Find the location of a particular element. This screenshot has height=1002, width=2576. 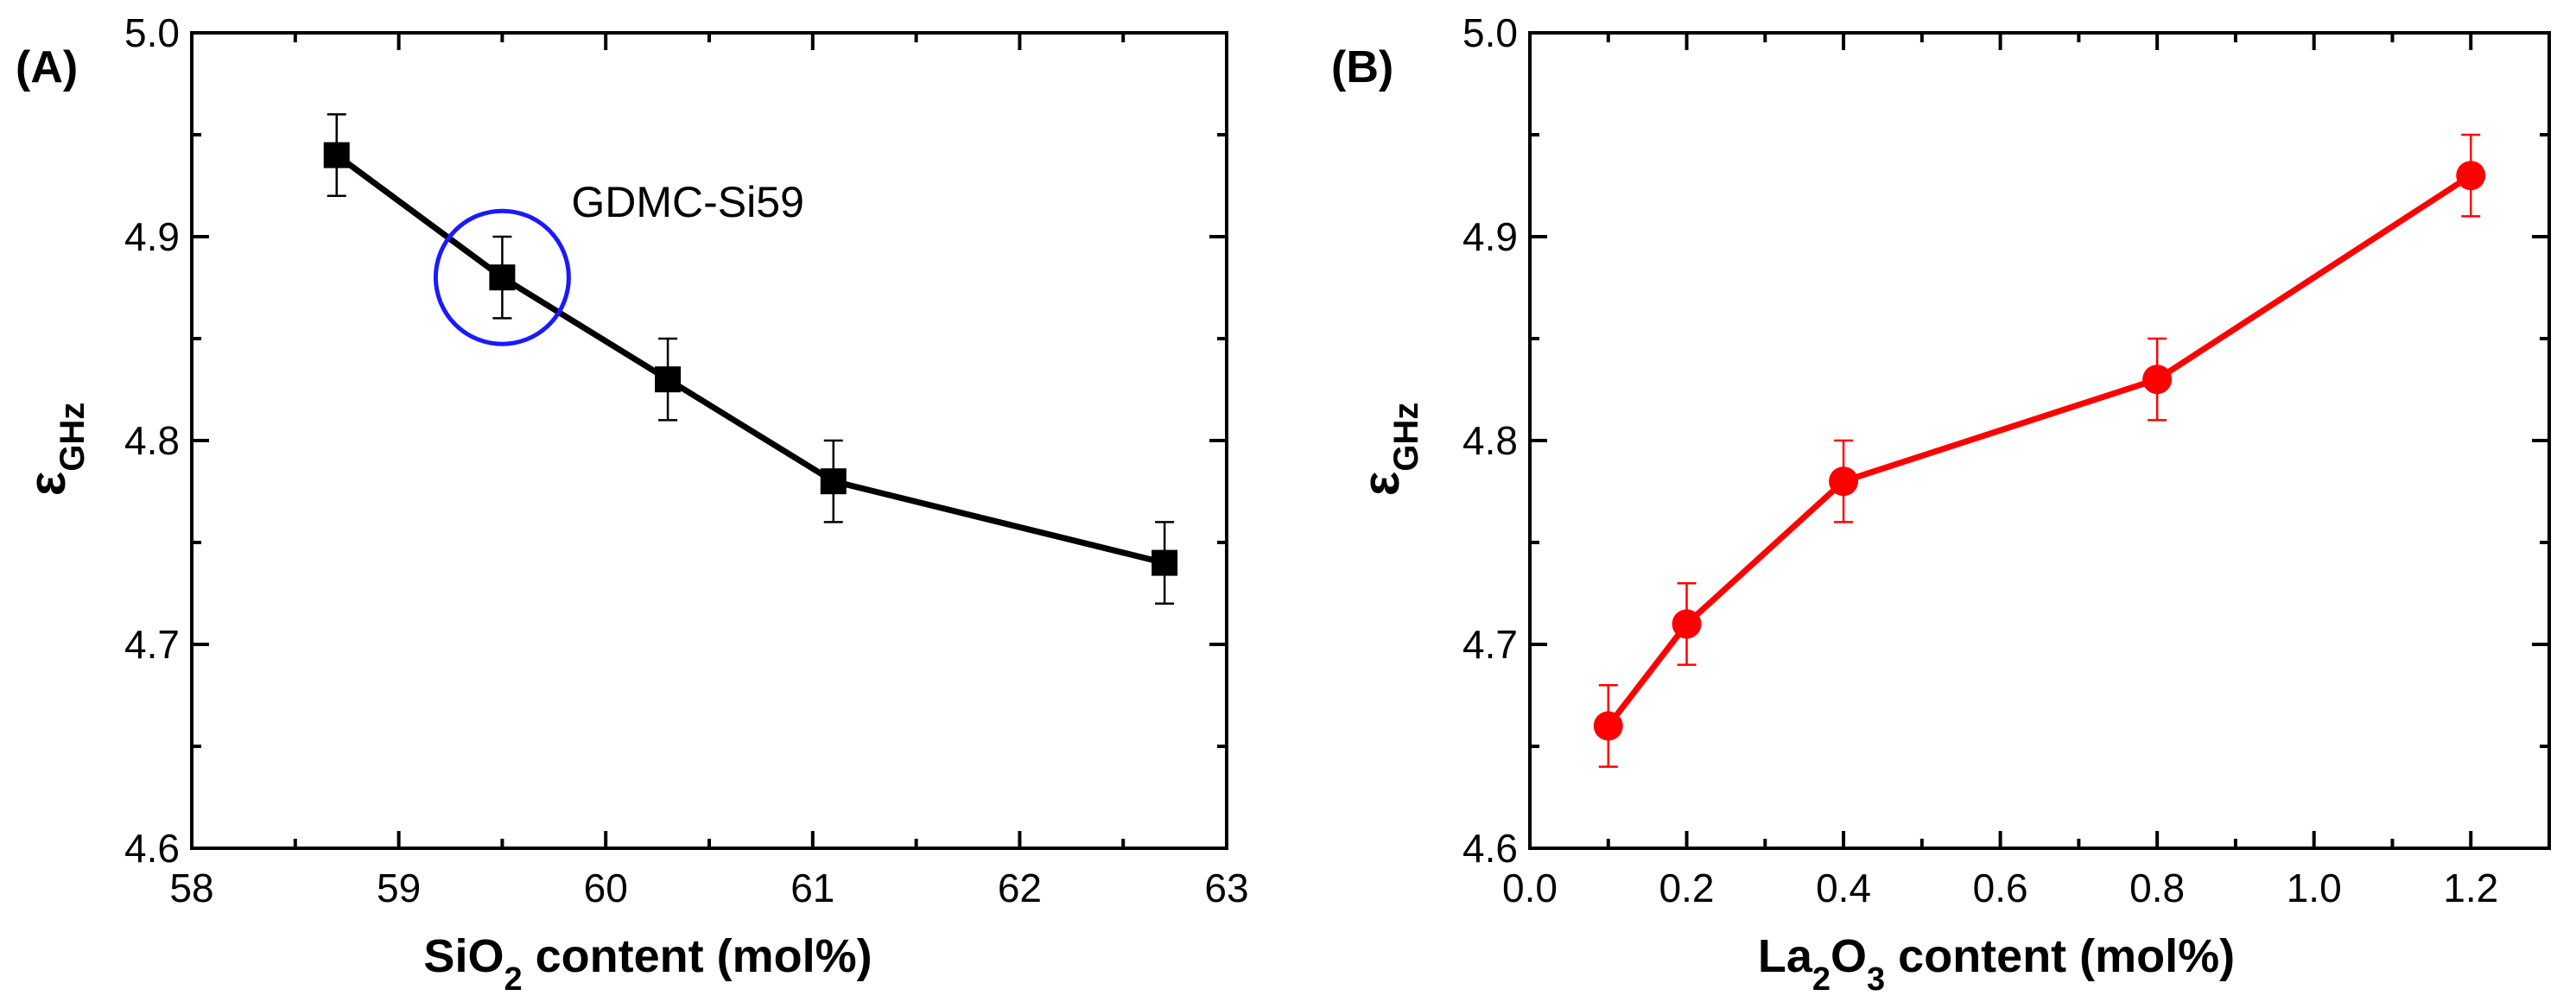

x-tick-label: 60 is located at coordinates (606, 888).